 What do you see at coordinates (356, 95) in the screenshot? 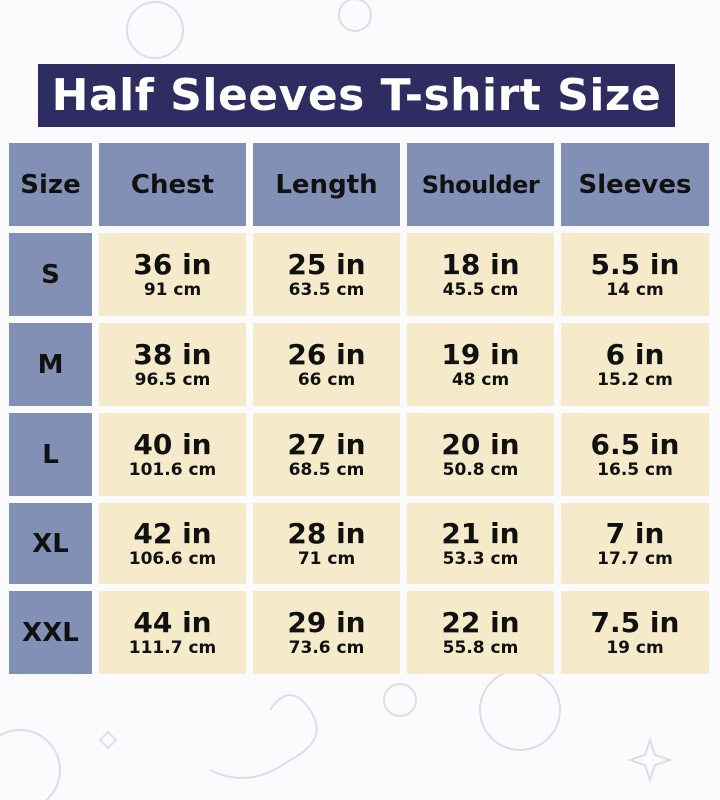
I see `page-title: Half Sleeves T-shirt Size` at bounding box center [356, 95].